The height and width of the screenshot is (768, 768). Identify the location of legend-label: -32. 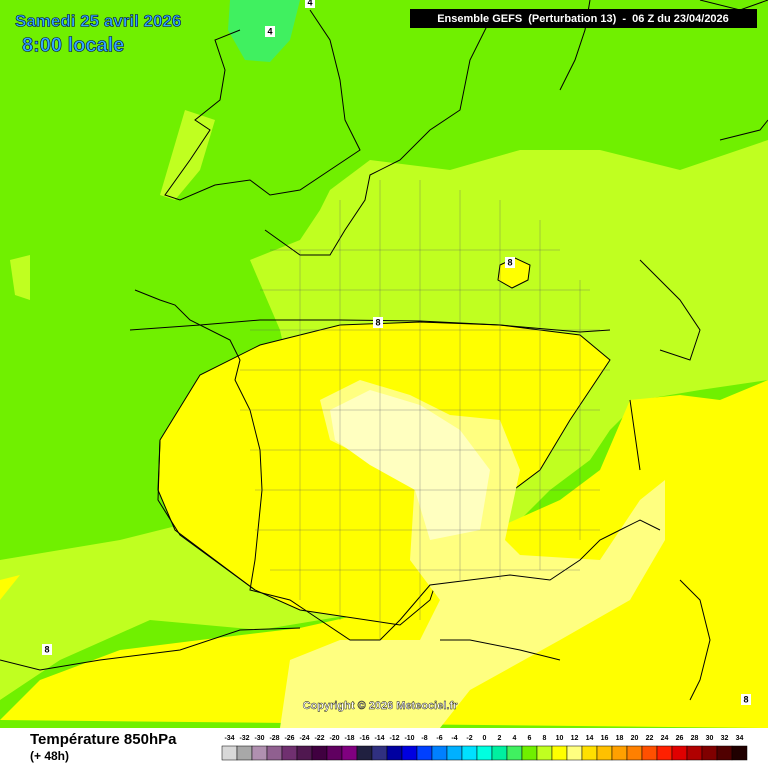
(244, 738).